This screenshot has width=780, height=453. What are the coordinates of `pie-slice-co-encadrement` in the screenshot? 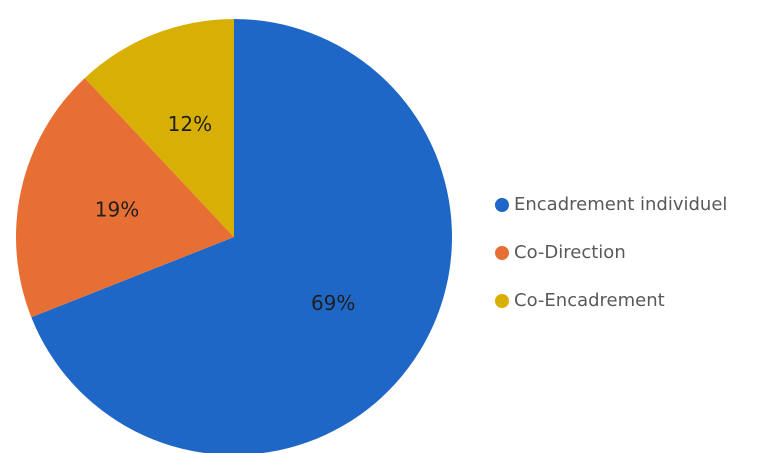 It's located at (159, 128).